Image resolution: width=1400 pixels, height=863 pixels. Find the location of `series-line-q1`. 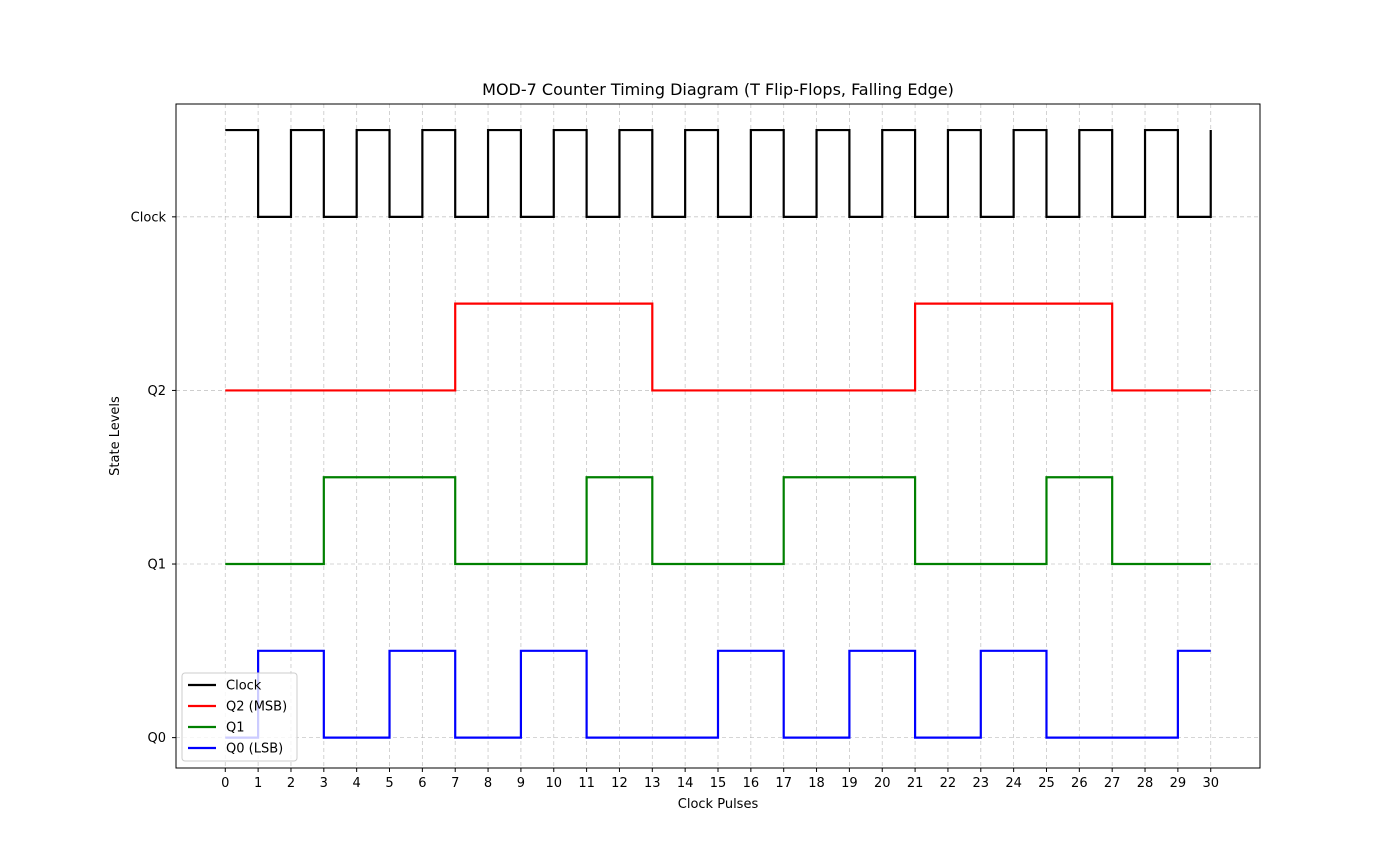

series-line-q1 is located at coordinates (718, 521).